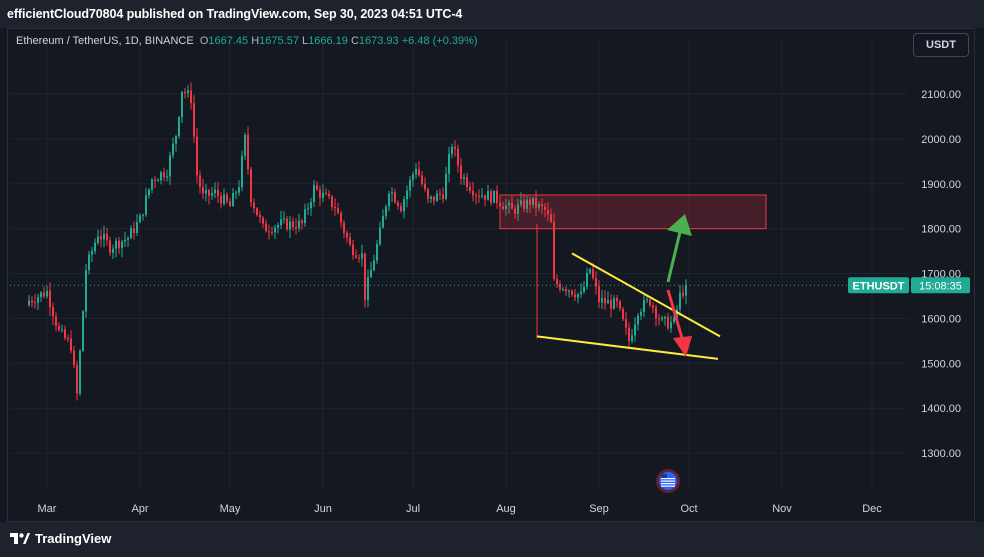 The image size is (984, 557). What do you see at coordinates (627, 347) in the screenshot?
I see `wedge-lower-trendline` at bounding box center [627, 347].